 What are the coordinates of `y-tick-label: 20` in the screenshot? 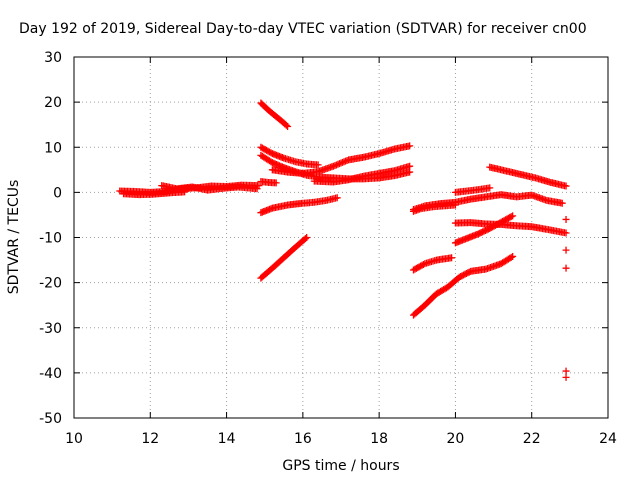 It's located at (53, 103).